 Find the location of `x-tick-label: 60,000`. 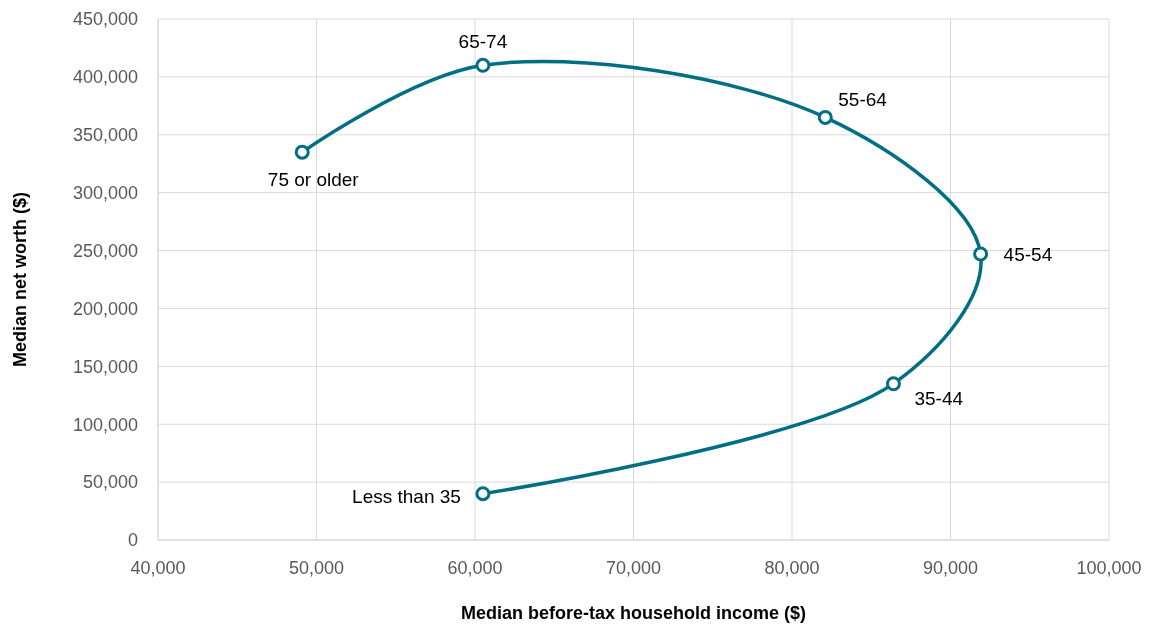

x-tick-label: 60,000 is located at coordinates (475, 568).